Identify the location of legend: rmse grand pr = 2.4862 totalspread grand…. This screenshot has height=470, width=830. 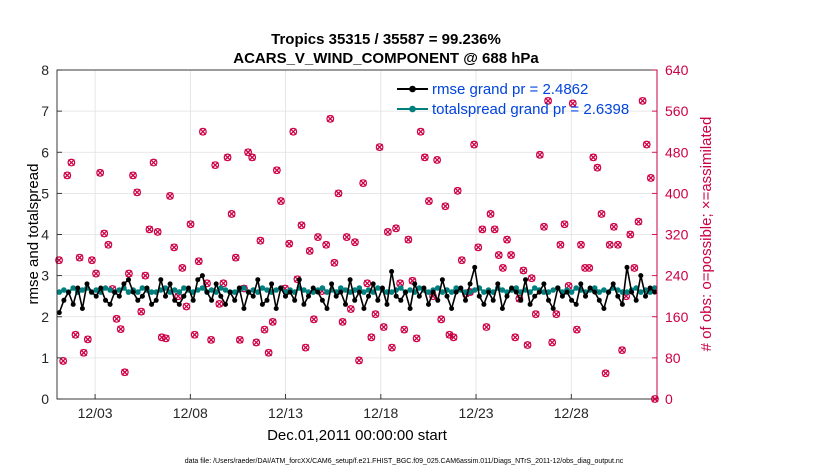
(513, 99).